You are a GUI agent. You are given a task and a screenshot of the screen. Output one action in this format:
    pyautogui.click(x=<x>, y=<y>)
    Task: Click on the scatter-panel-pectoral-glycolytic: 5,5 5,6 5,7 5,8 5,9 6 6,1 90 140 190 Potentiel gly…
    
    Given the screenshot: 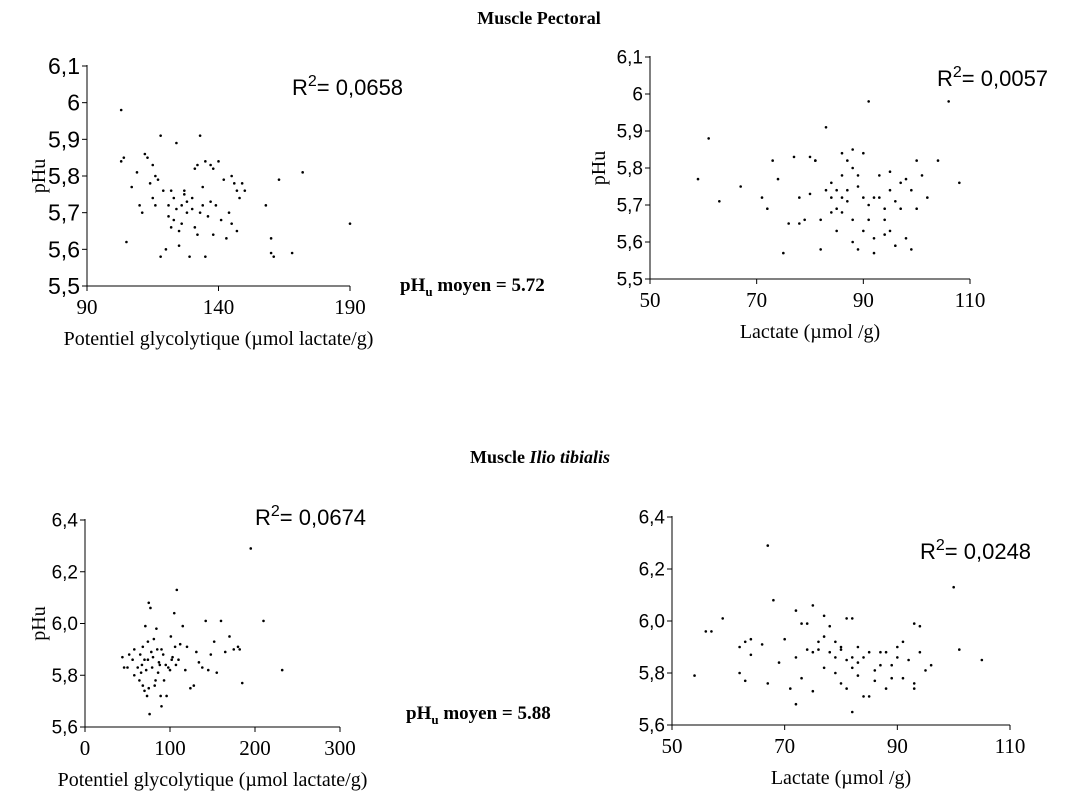 What is the action you would take?
    pyautogui.click(x=215, y=201)
    